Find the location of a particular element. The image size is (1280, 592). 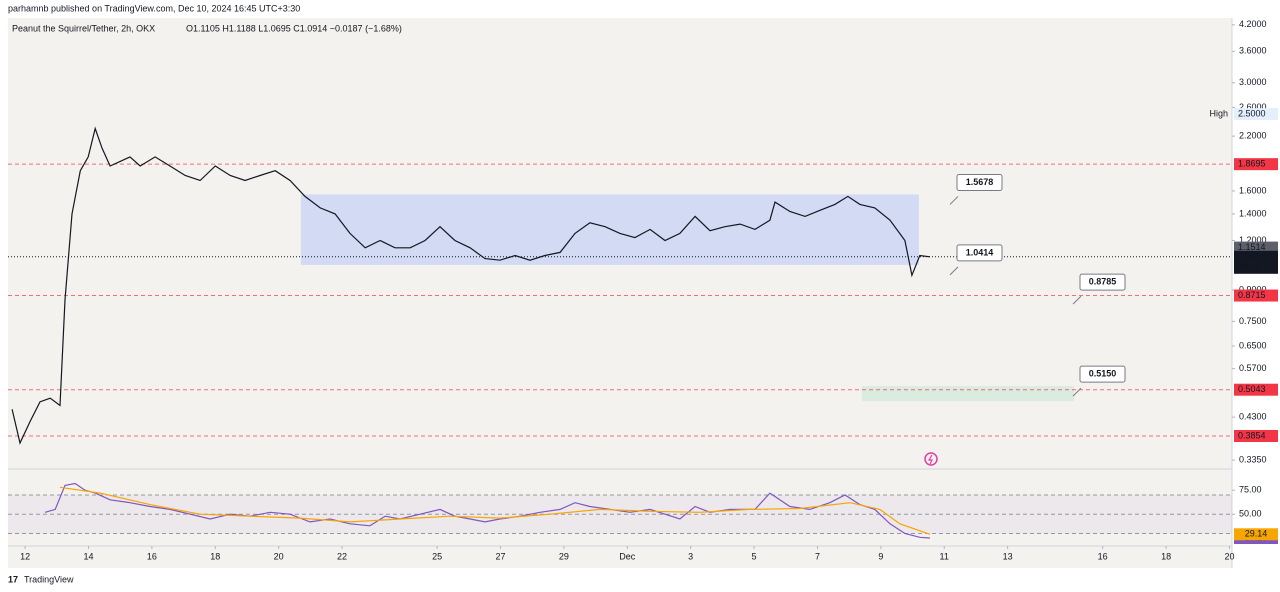

y-tick-label: 1.6000 is located at coordinates (1253, 190).